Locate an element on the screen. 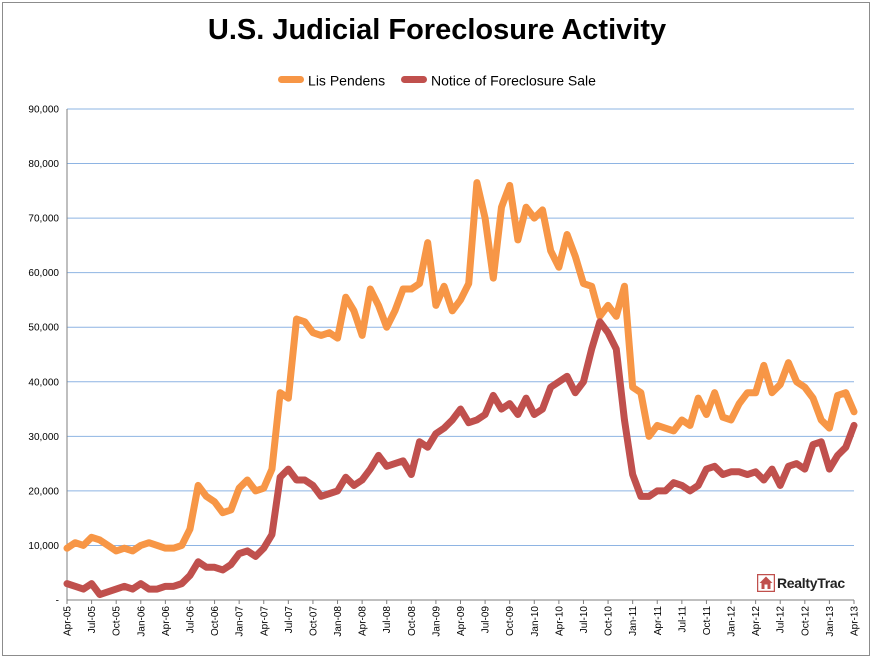  x-tick-label-Jan-13: Jan-13 is located at coordinates (830, 621).